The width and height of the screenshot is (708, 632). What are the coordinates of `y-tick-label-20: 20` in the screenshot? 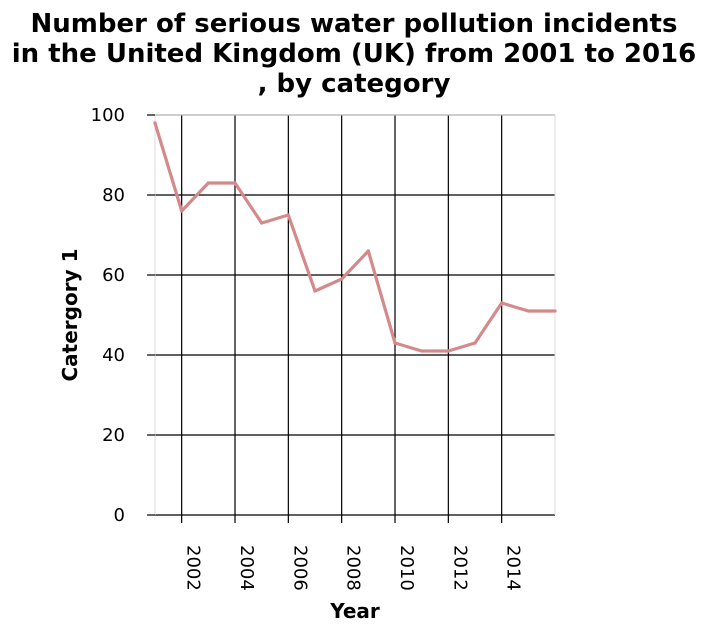 It's located at (113, 435).